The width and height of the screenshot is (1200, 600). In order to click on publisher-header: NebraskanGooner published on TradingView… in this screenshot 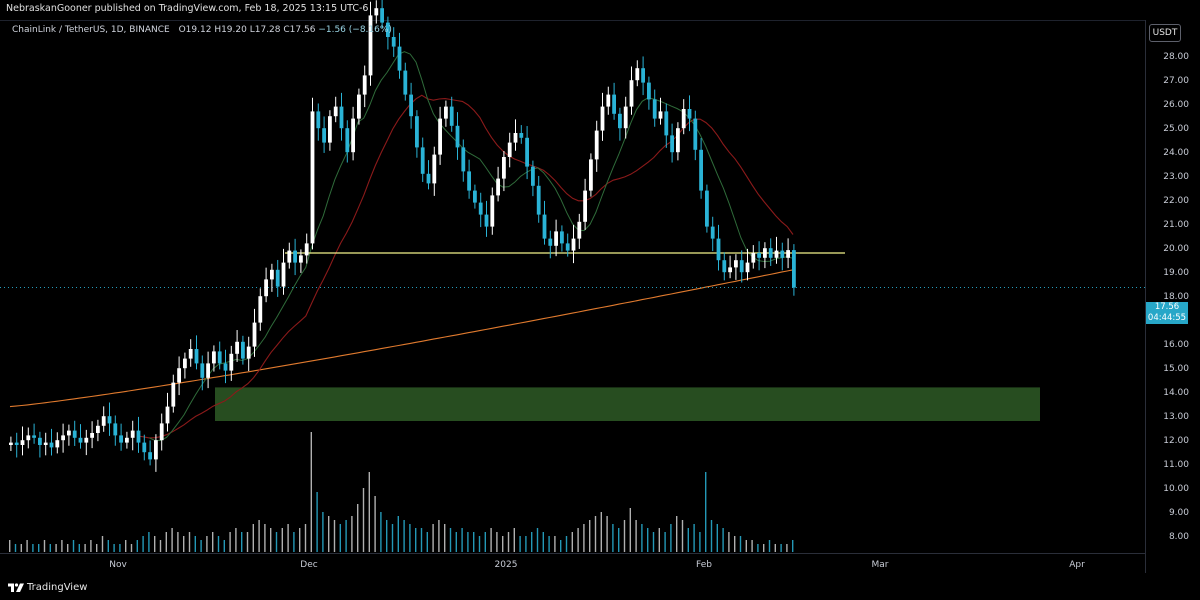, I will do `click(600, 9)`.